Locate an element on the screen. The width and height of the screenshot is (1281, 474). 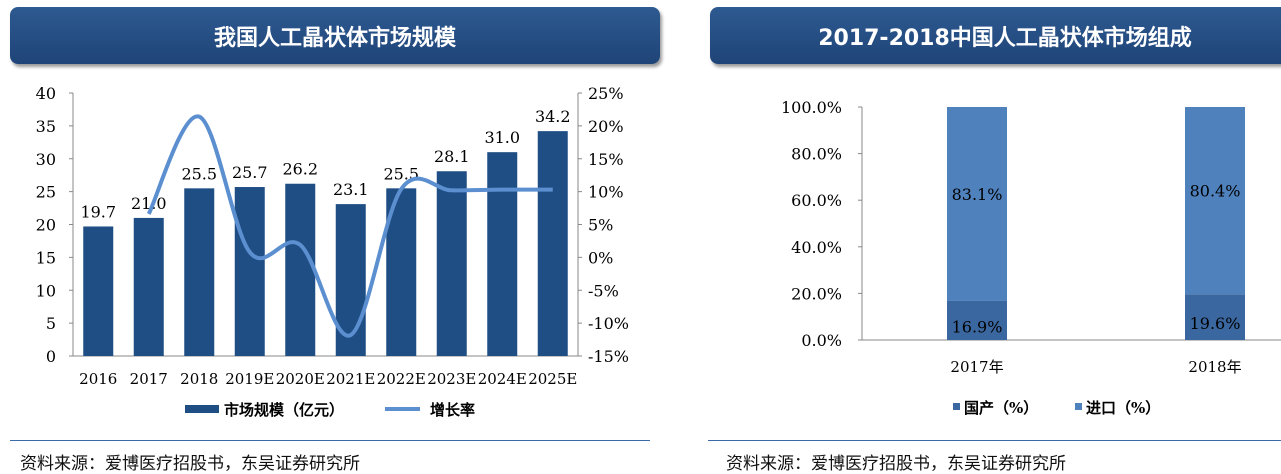
bar-value-label: 19.7 is located at coordinates (98, 211).